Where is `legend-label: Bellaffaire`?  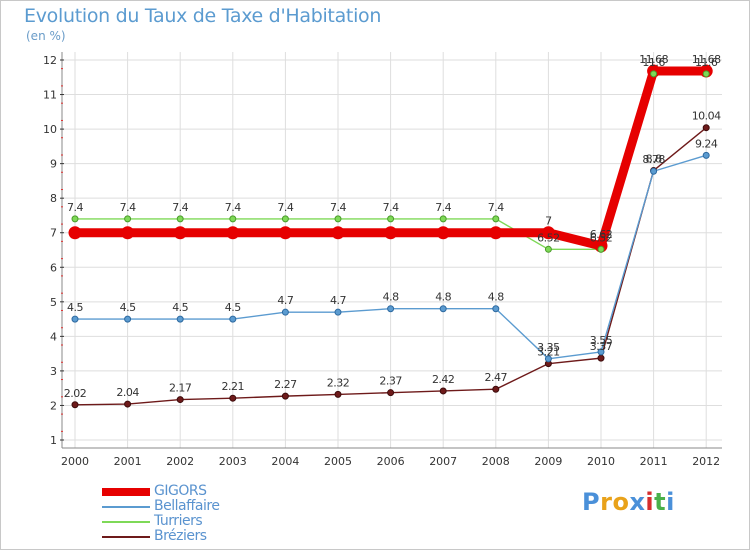
legend-label: Bellaffaire is located at coordinates (187, 506).